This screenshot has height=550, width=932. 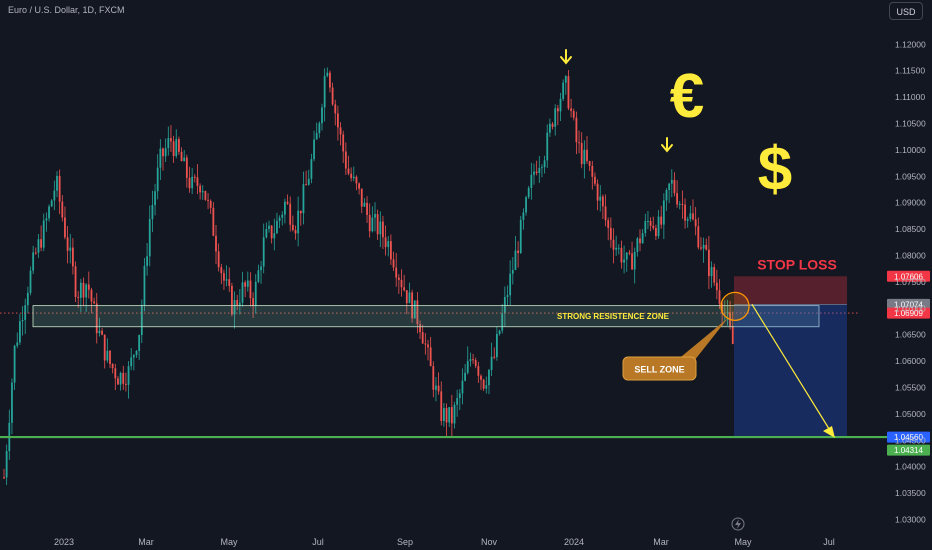 I want to click on currency-button: USD, so click(x=906, y=11).